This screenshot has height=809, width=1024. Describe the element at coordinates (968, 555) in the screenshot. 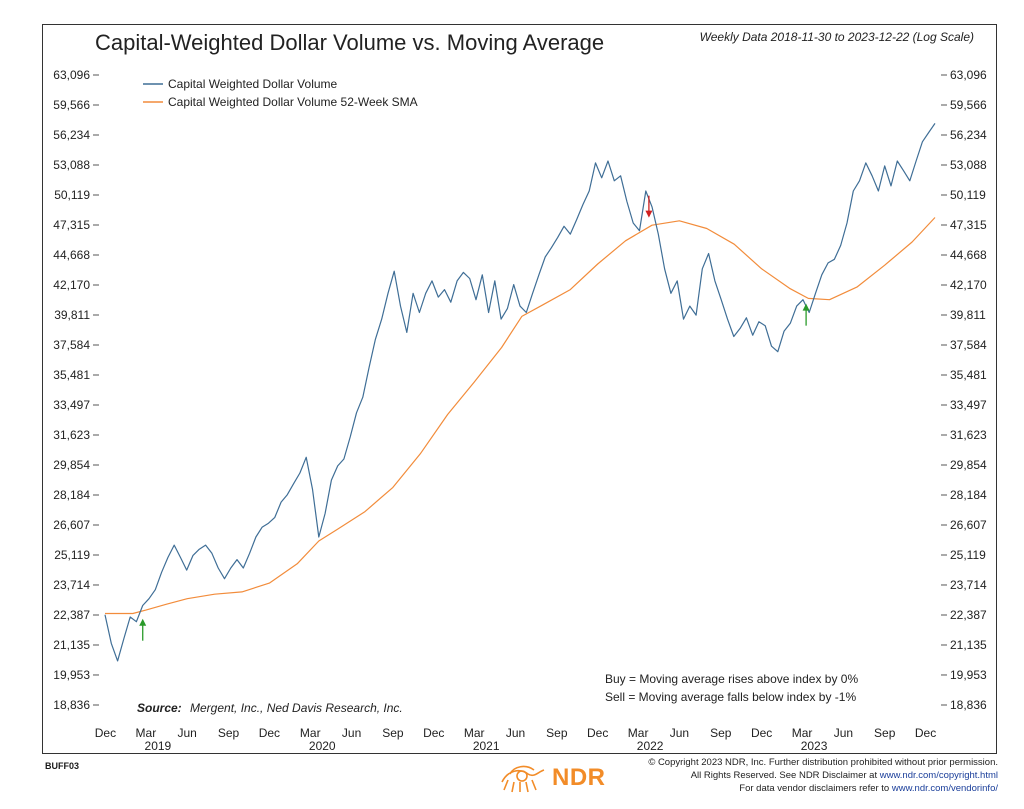

I see `y-tick-label-right: 25,119` at that location.